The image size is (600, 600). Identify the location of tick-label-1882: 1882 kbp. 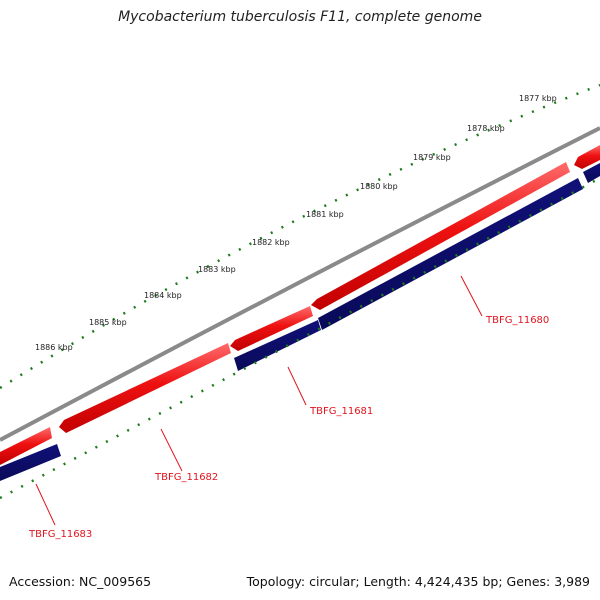
(271, 242).